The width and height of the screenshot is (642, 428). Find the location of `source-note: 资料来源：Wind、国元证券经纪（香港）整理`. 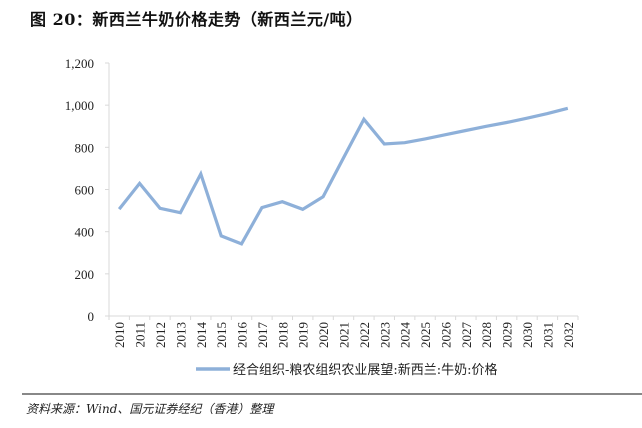

source-note: 资料来源：Wind、国元证券经纪（香港）整理 is located at coordinates (150, 409).